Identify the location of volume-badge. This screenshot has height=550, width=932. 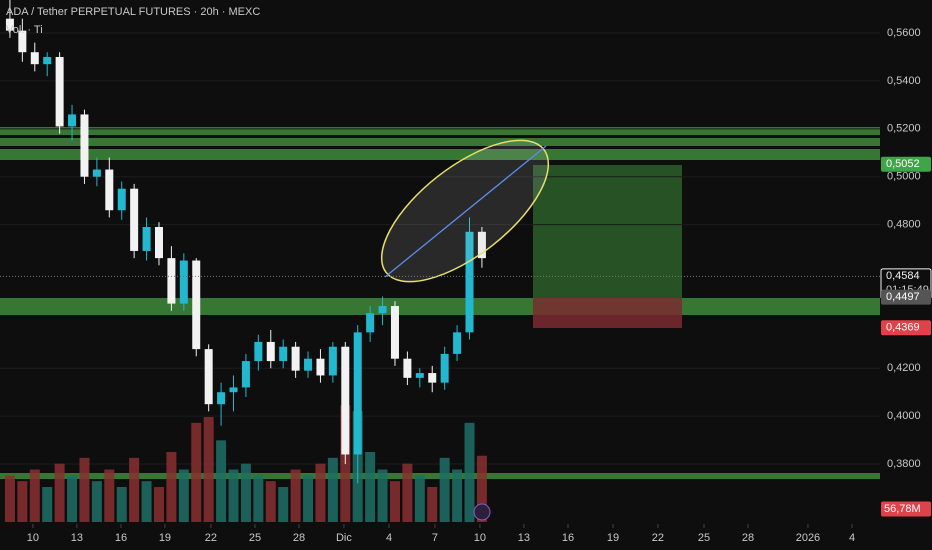
(906, 509).